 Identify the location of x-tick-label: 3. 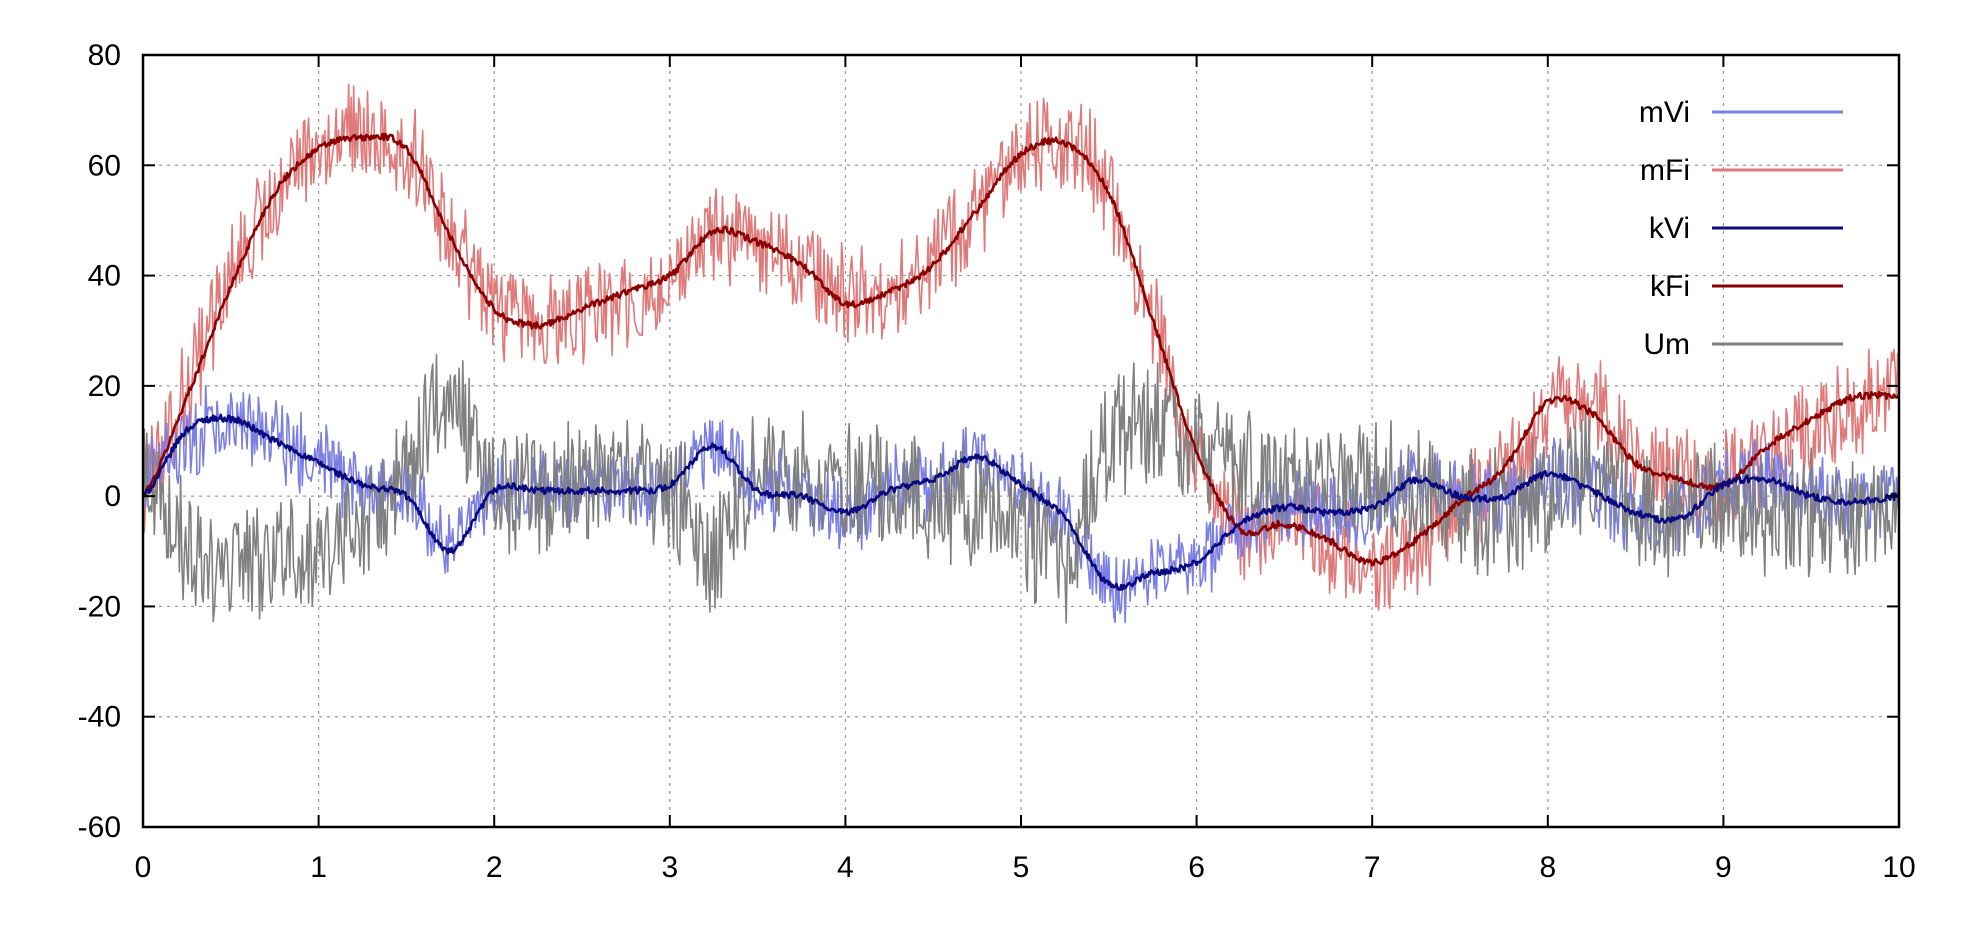
(669, 867).